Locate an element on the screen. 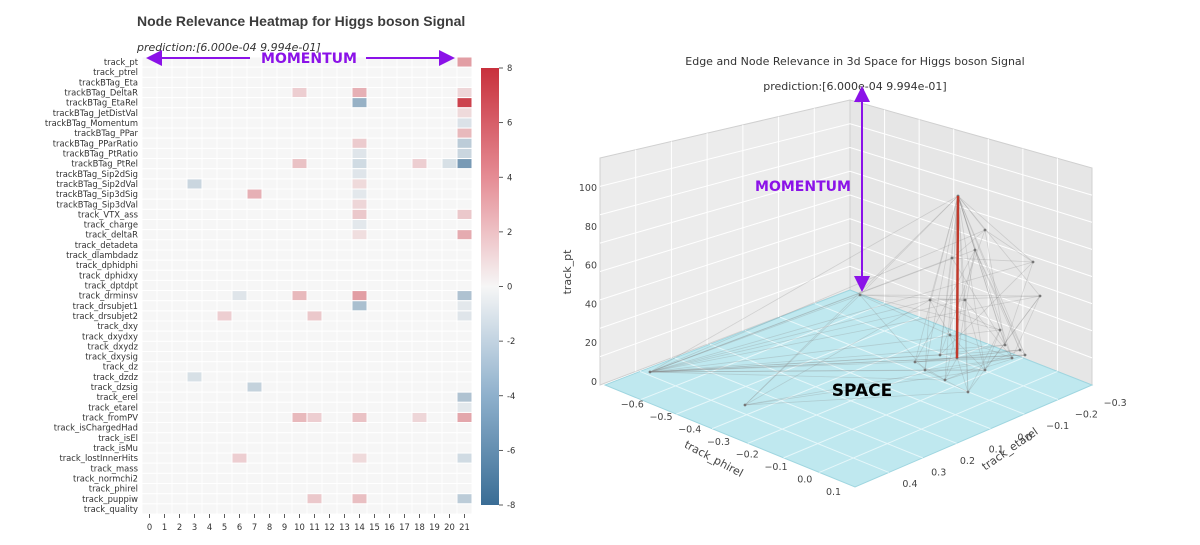  feature-label: track_etarel is located at coordinates (113, 407).